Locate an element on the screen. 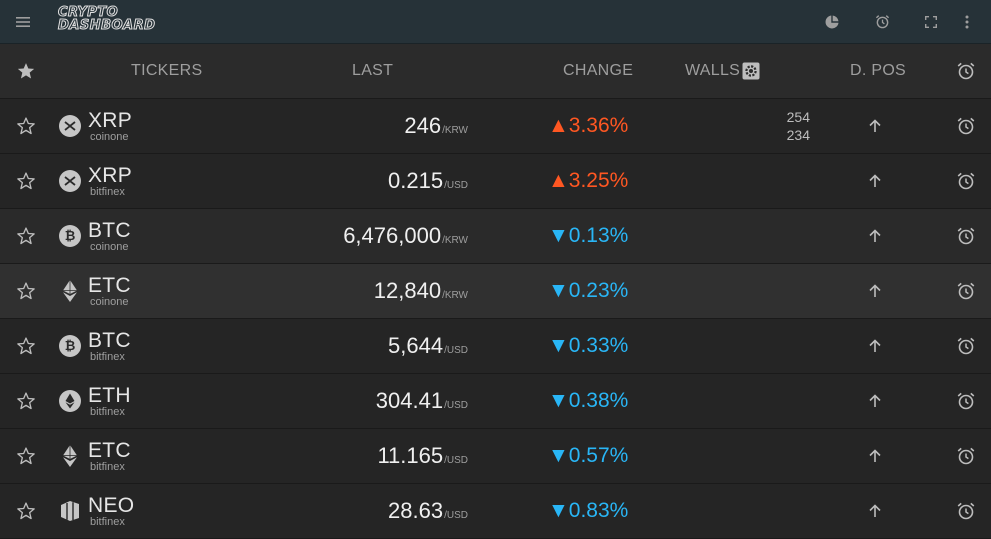  ticker-name: NEO bitfinex is located at coordinates (111, 511).